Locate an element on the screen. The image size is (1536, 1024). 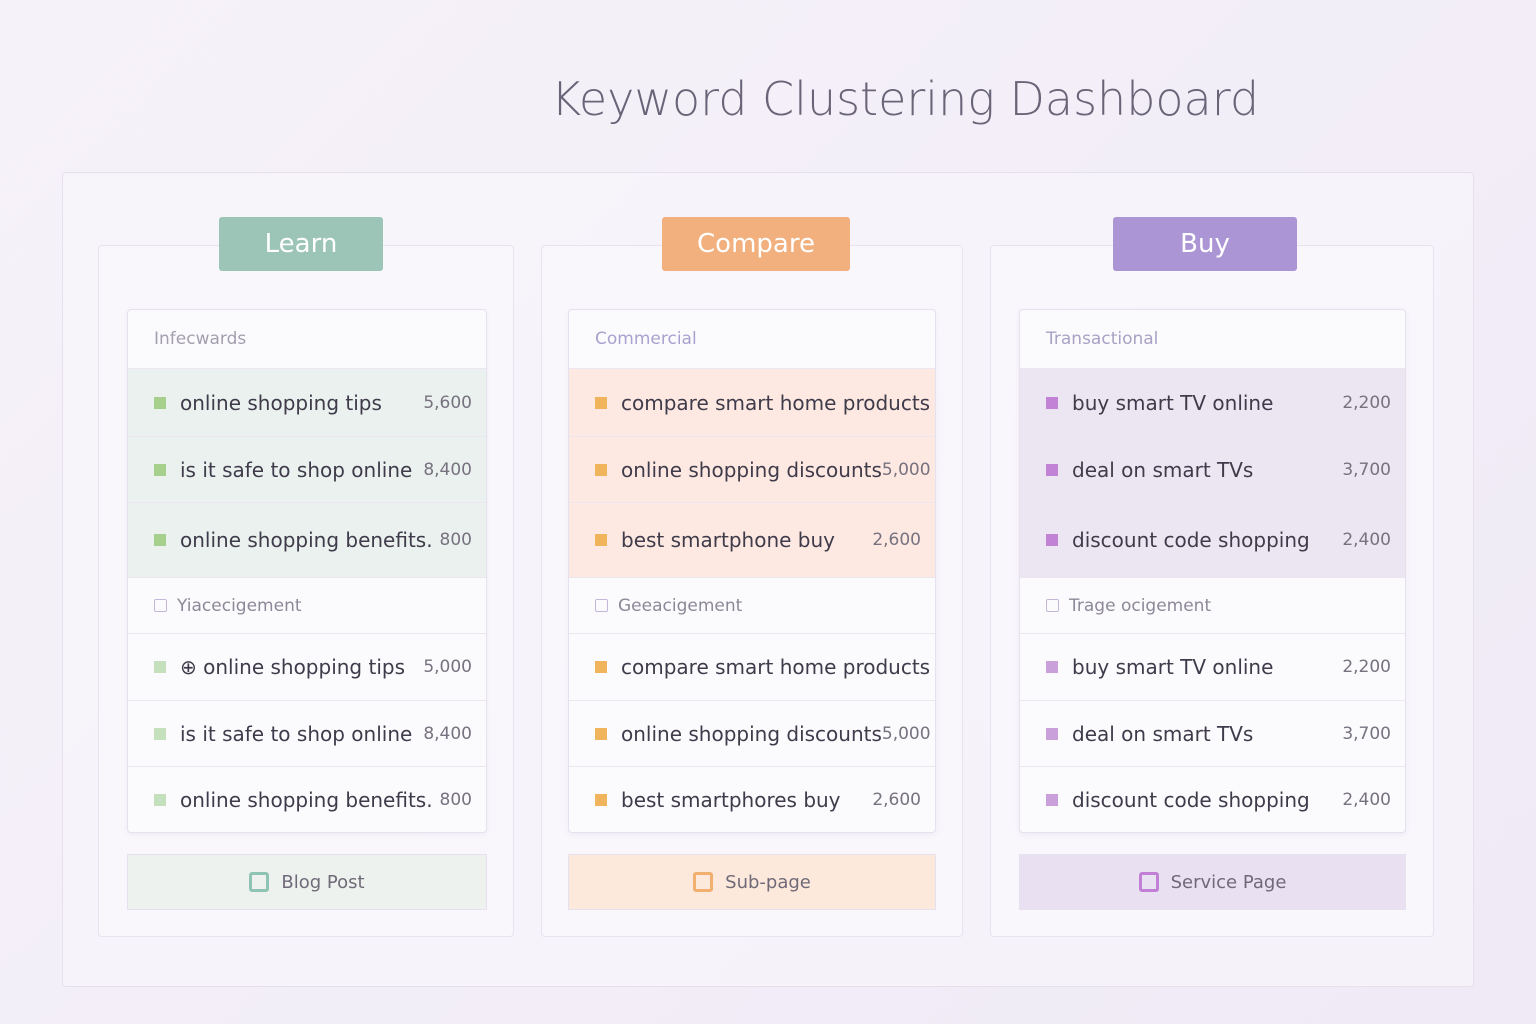
keyword: online shopping tips is located at coordinates (281, 402).